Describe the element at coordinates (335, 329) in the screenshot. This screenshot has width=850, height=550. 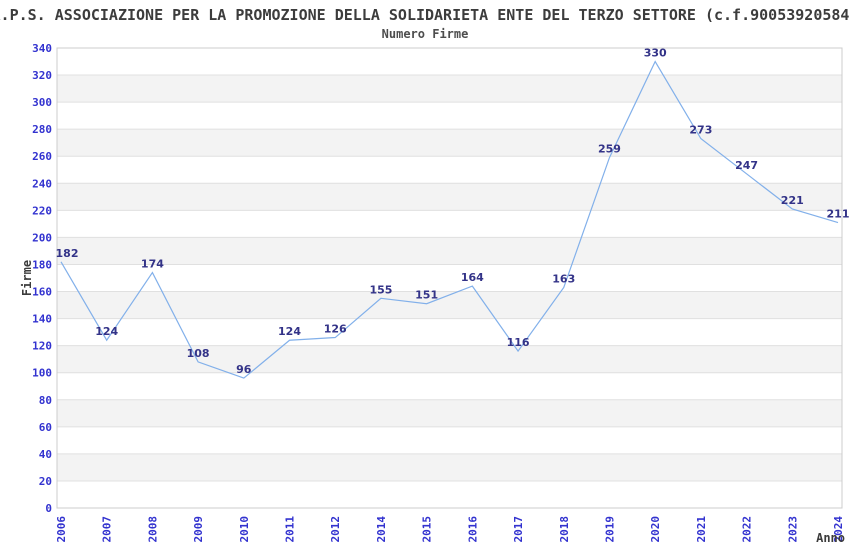
I see `data-label: 126` at that location.